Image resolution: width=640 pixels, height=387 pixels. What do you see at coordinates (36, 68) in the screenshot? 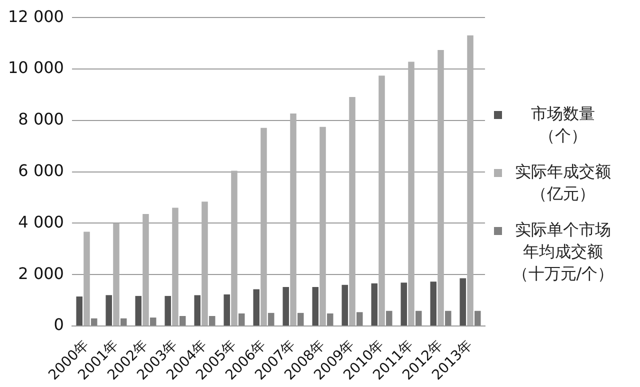
I see `y-tick-label: 10 000` at bounding box center [36, 68].